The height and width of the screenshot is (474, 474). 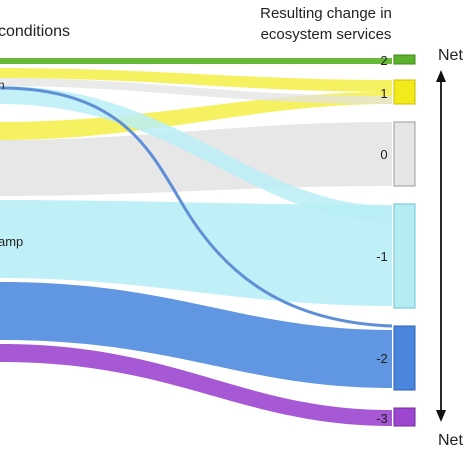 What do you see at coordinates (404, 417) in the screenshot?
I see `node-minus3` at bounding box center [404, 417].